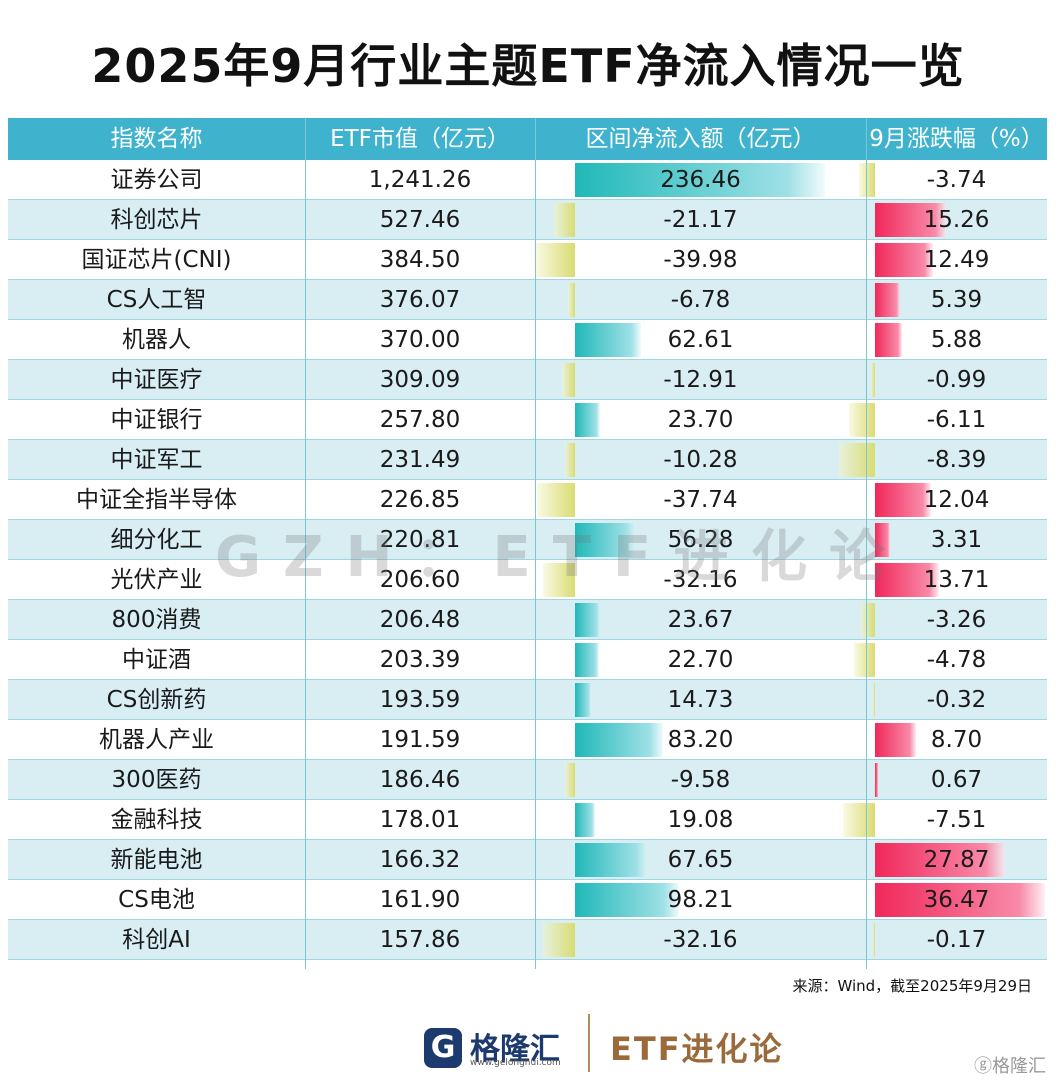  What do you see at coordinates (700, 780) in the screenshot?
I see `cell-net-inflow: -9.58` at bounding box center [700, 780].